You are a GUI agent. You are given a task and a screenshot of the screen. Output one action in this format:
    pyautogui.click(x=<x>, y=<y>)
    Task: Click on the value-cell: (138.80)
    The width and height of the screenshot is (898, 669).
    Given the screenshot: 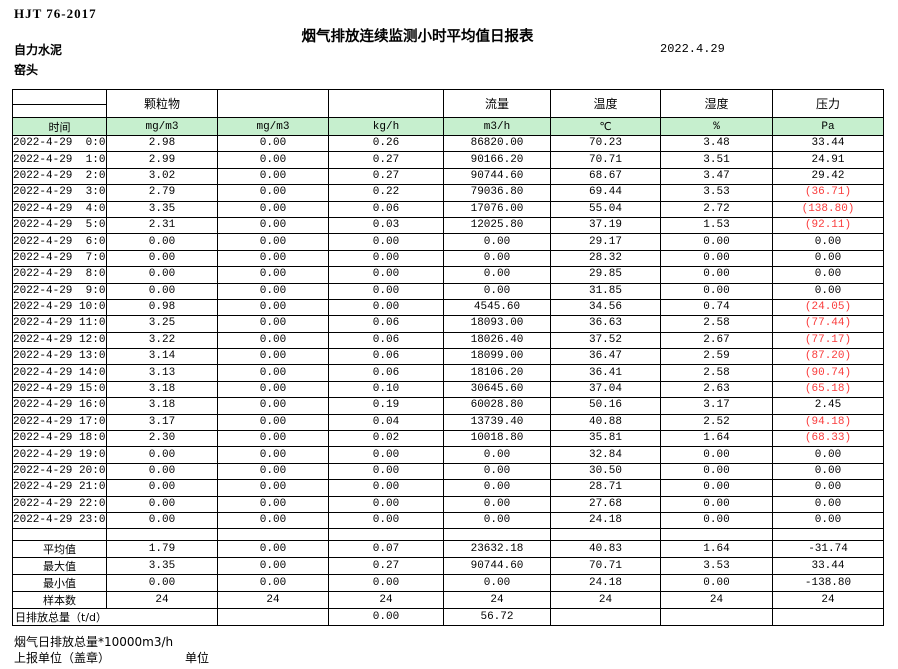 What is the action you would take?
    pyautogui.click(x=828, y=209)
    